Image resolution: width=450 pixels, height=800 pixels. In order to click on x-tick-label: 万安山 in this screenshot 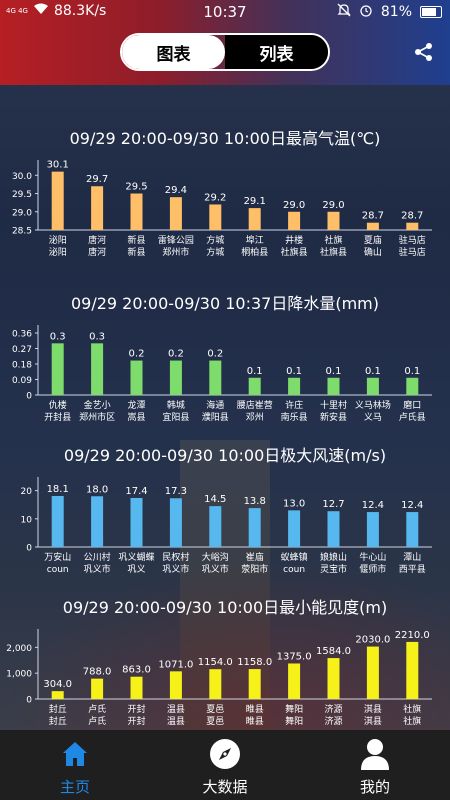, I will do `click(57, 557)`.